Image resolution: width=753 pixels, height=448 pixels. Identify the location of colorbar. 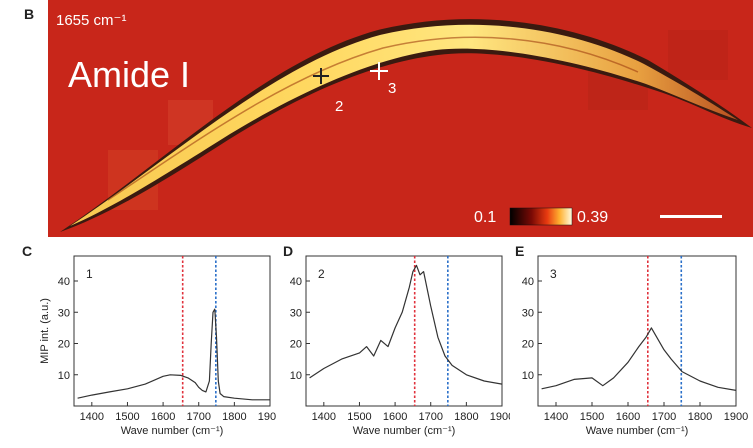
(541, 216).